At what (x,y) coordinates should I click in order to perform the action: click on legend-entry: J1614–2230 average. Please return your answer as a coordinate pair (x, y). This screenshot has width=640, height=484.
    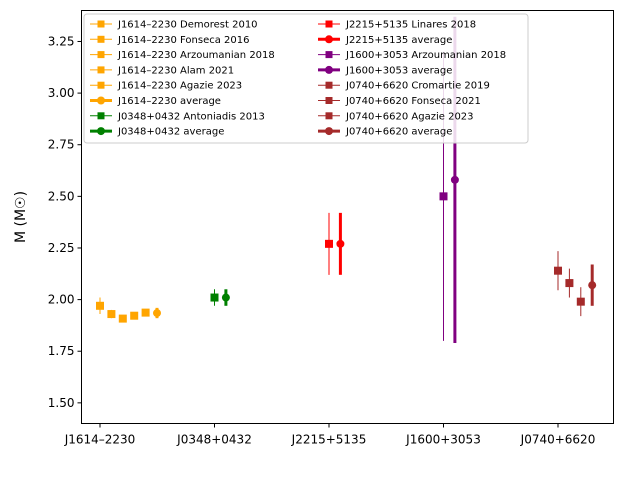
    Looking at the image, I should click on (155, 101).